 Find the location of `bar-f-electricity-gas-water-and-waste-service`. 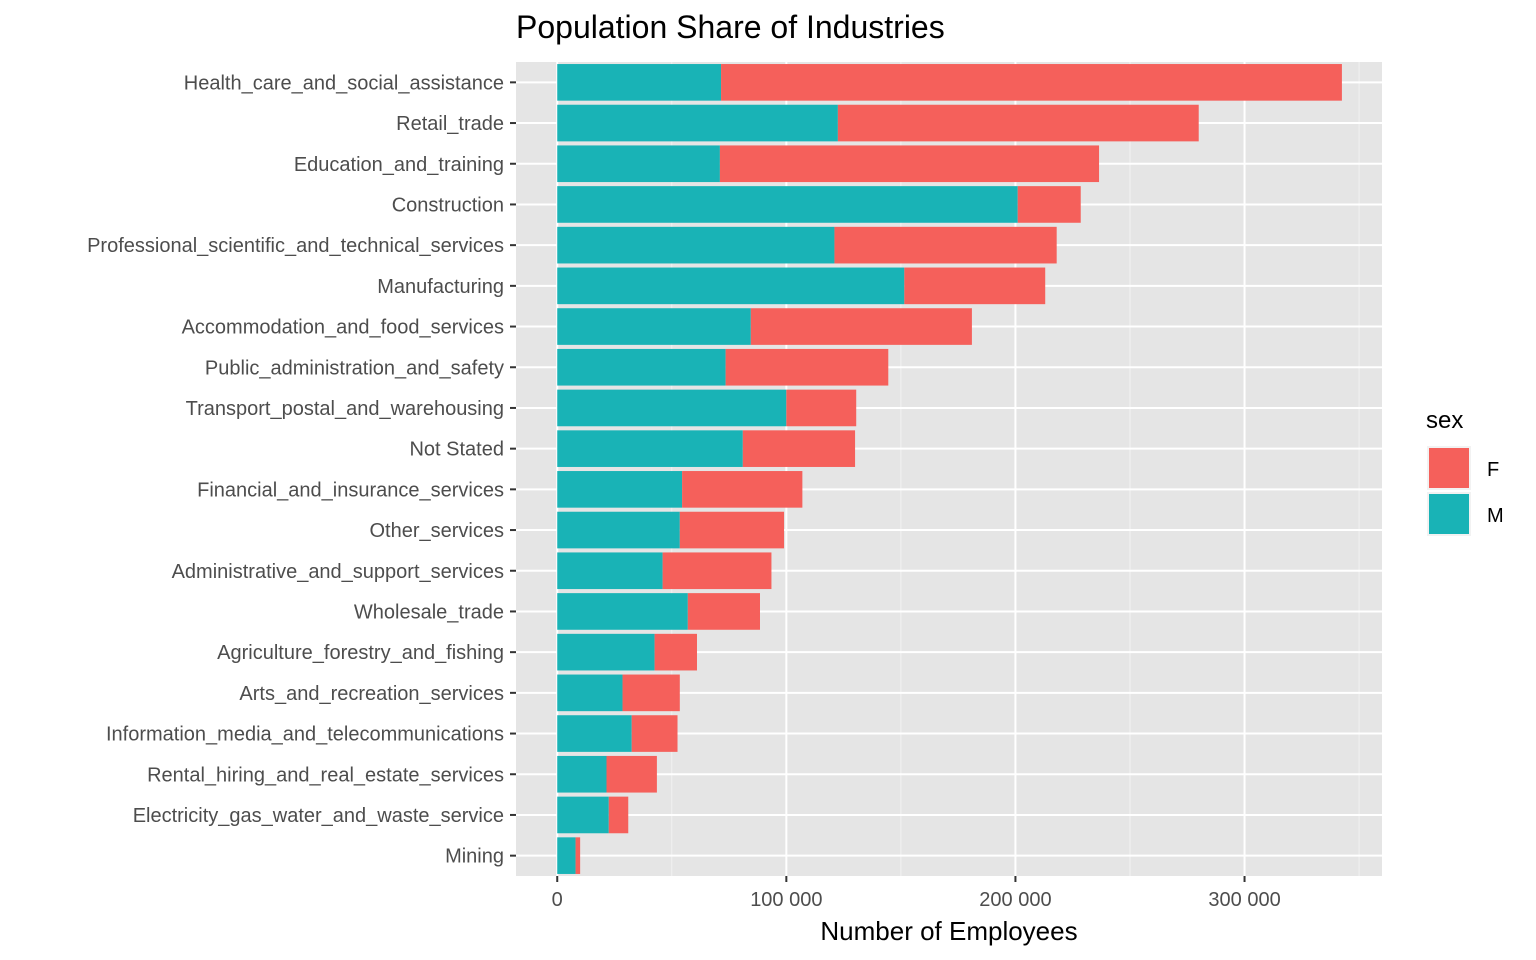

bar-f-electricity-gas-water-and-waste-service is located at coordinates (618, 815).